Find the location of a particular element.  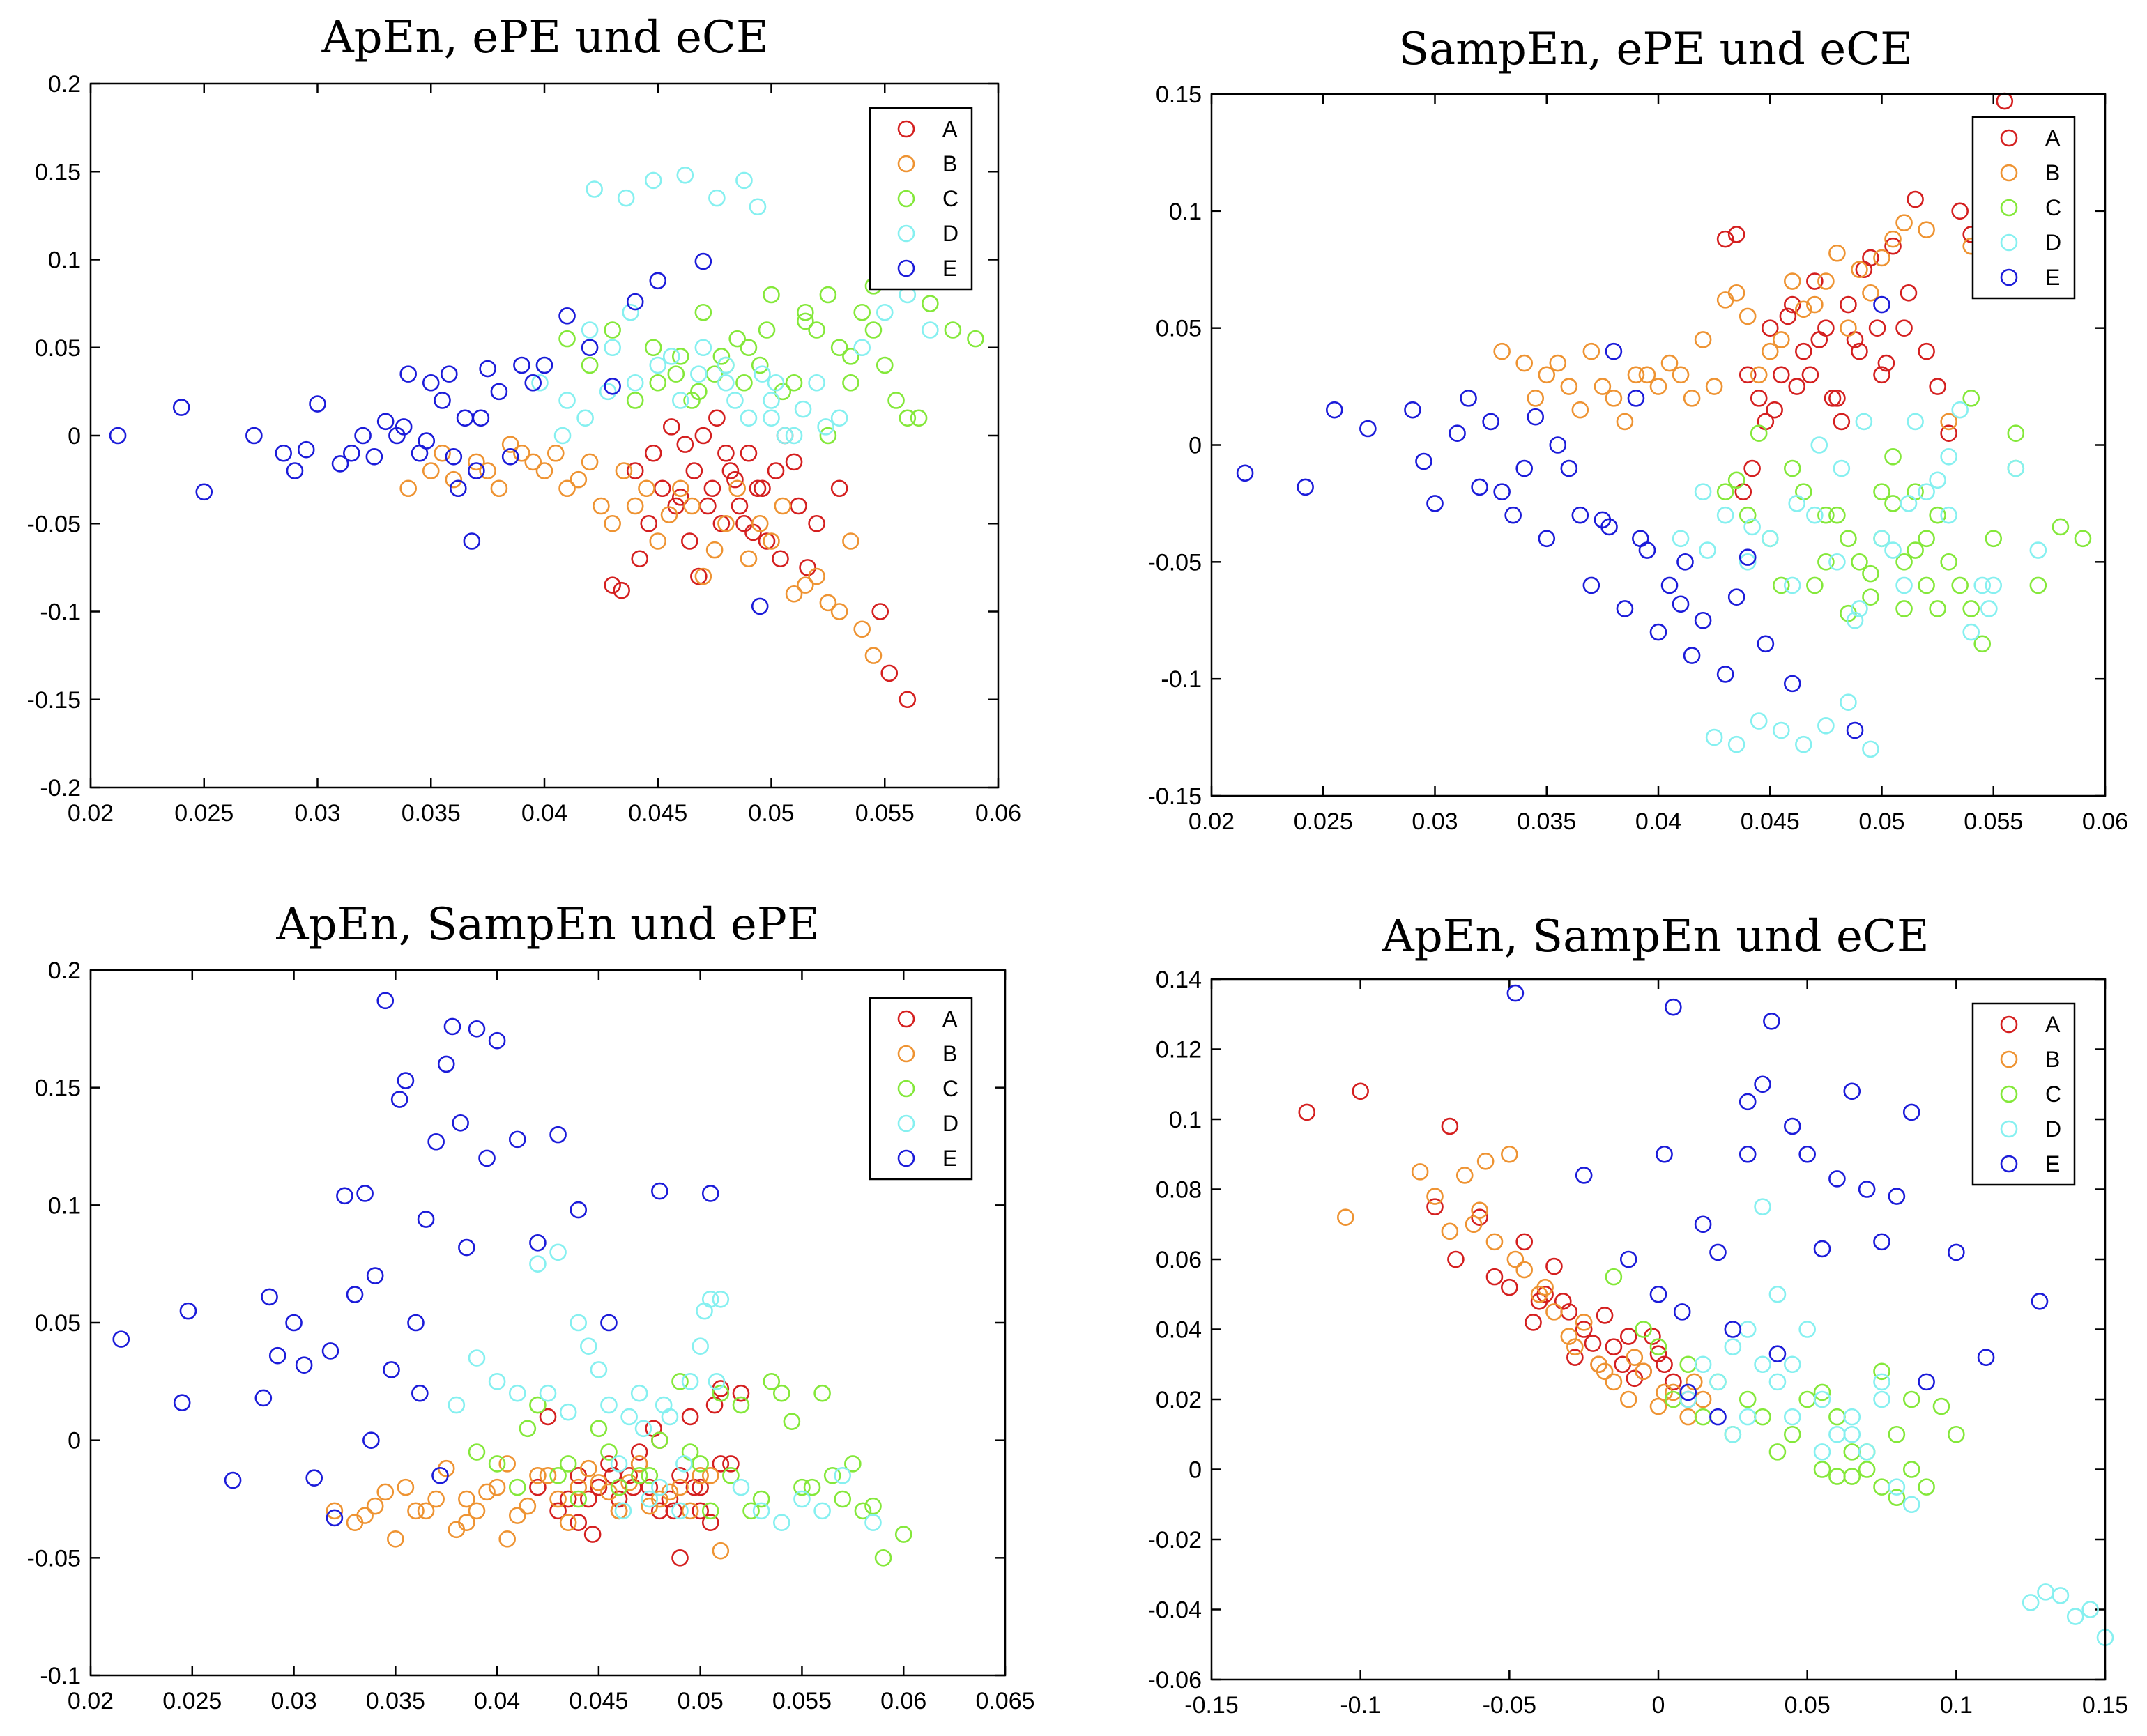

y-tick-label: 0.12 is located at coordinates (1179, 1050).